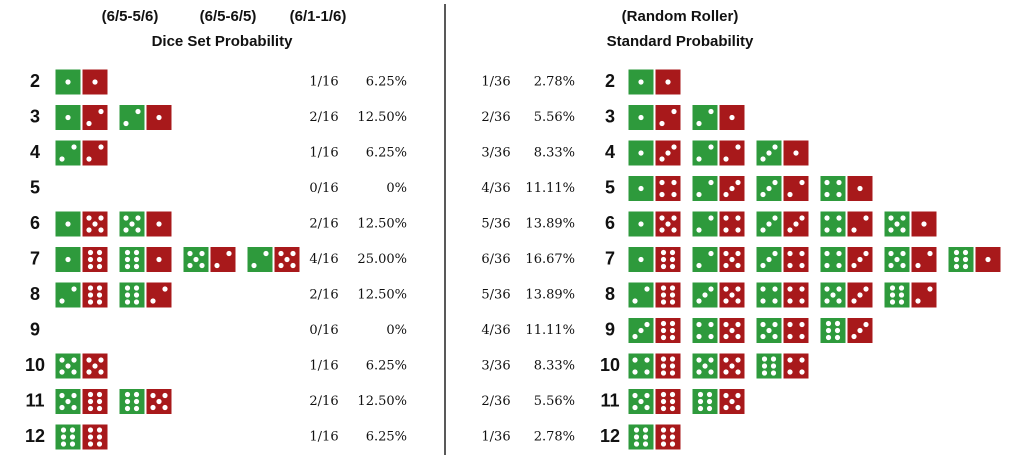 This screenshot has width=1024, height=462. I want to click on fraction: 1/16, so click(323, 366).